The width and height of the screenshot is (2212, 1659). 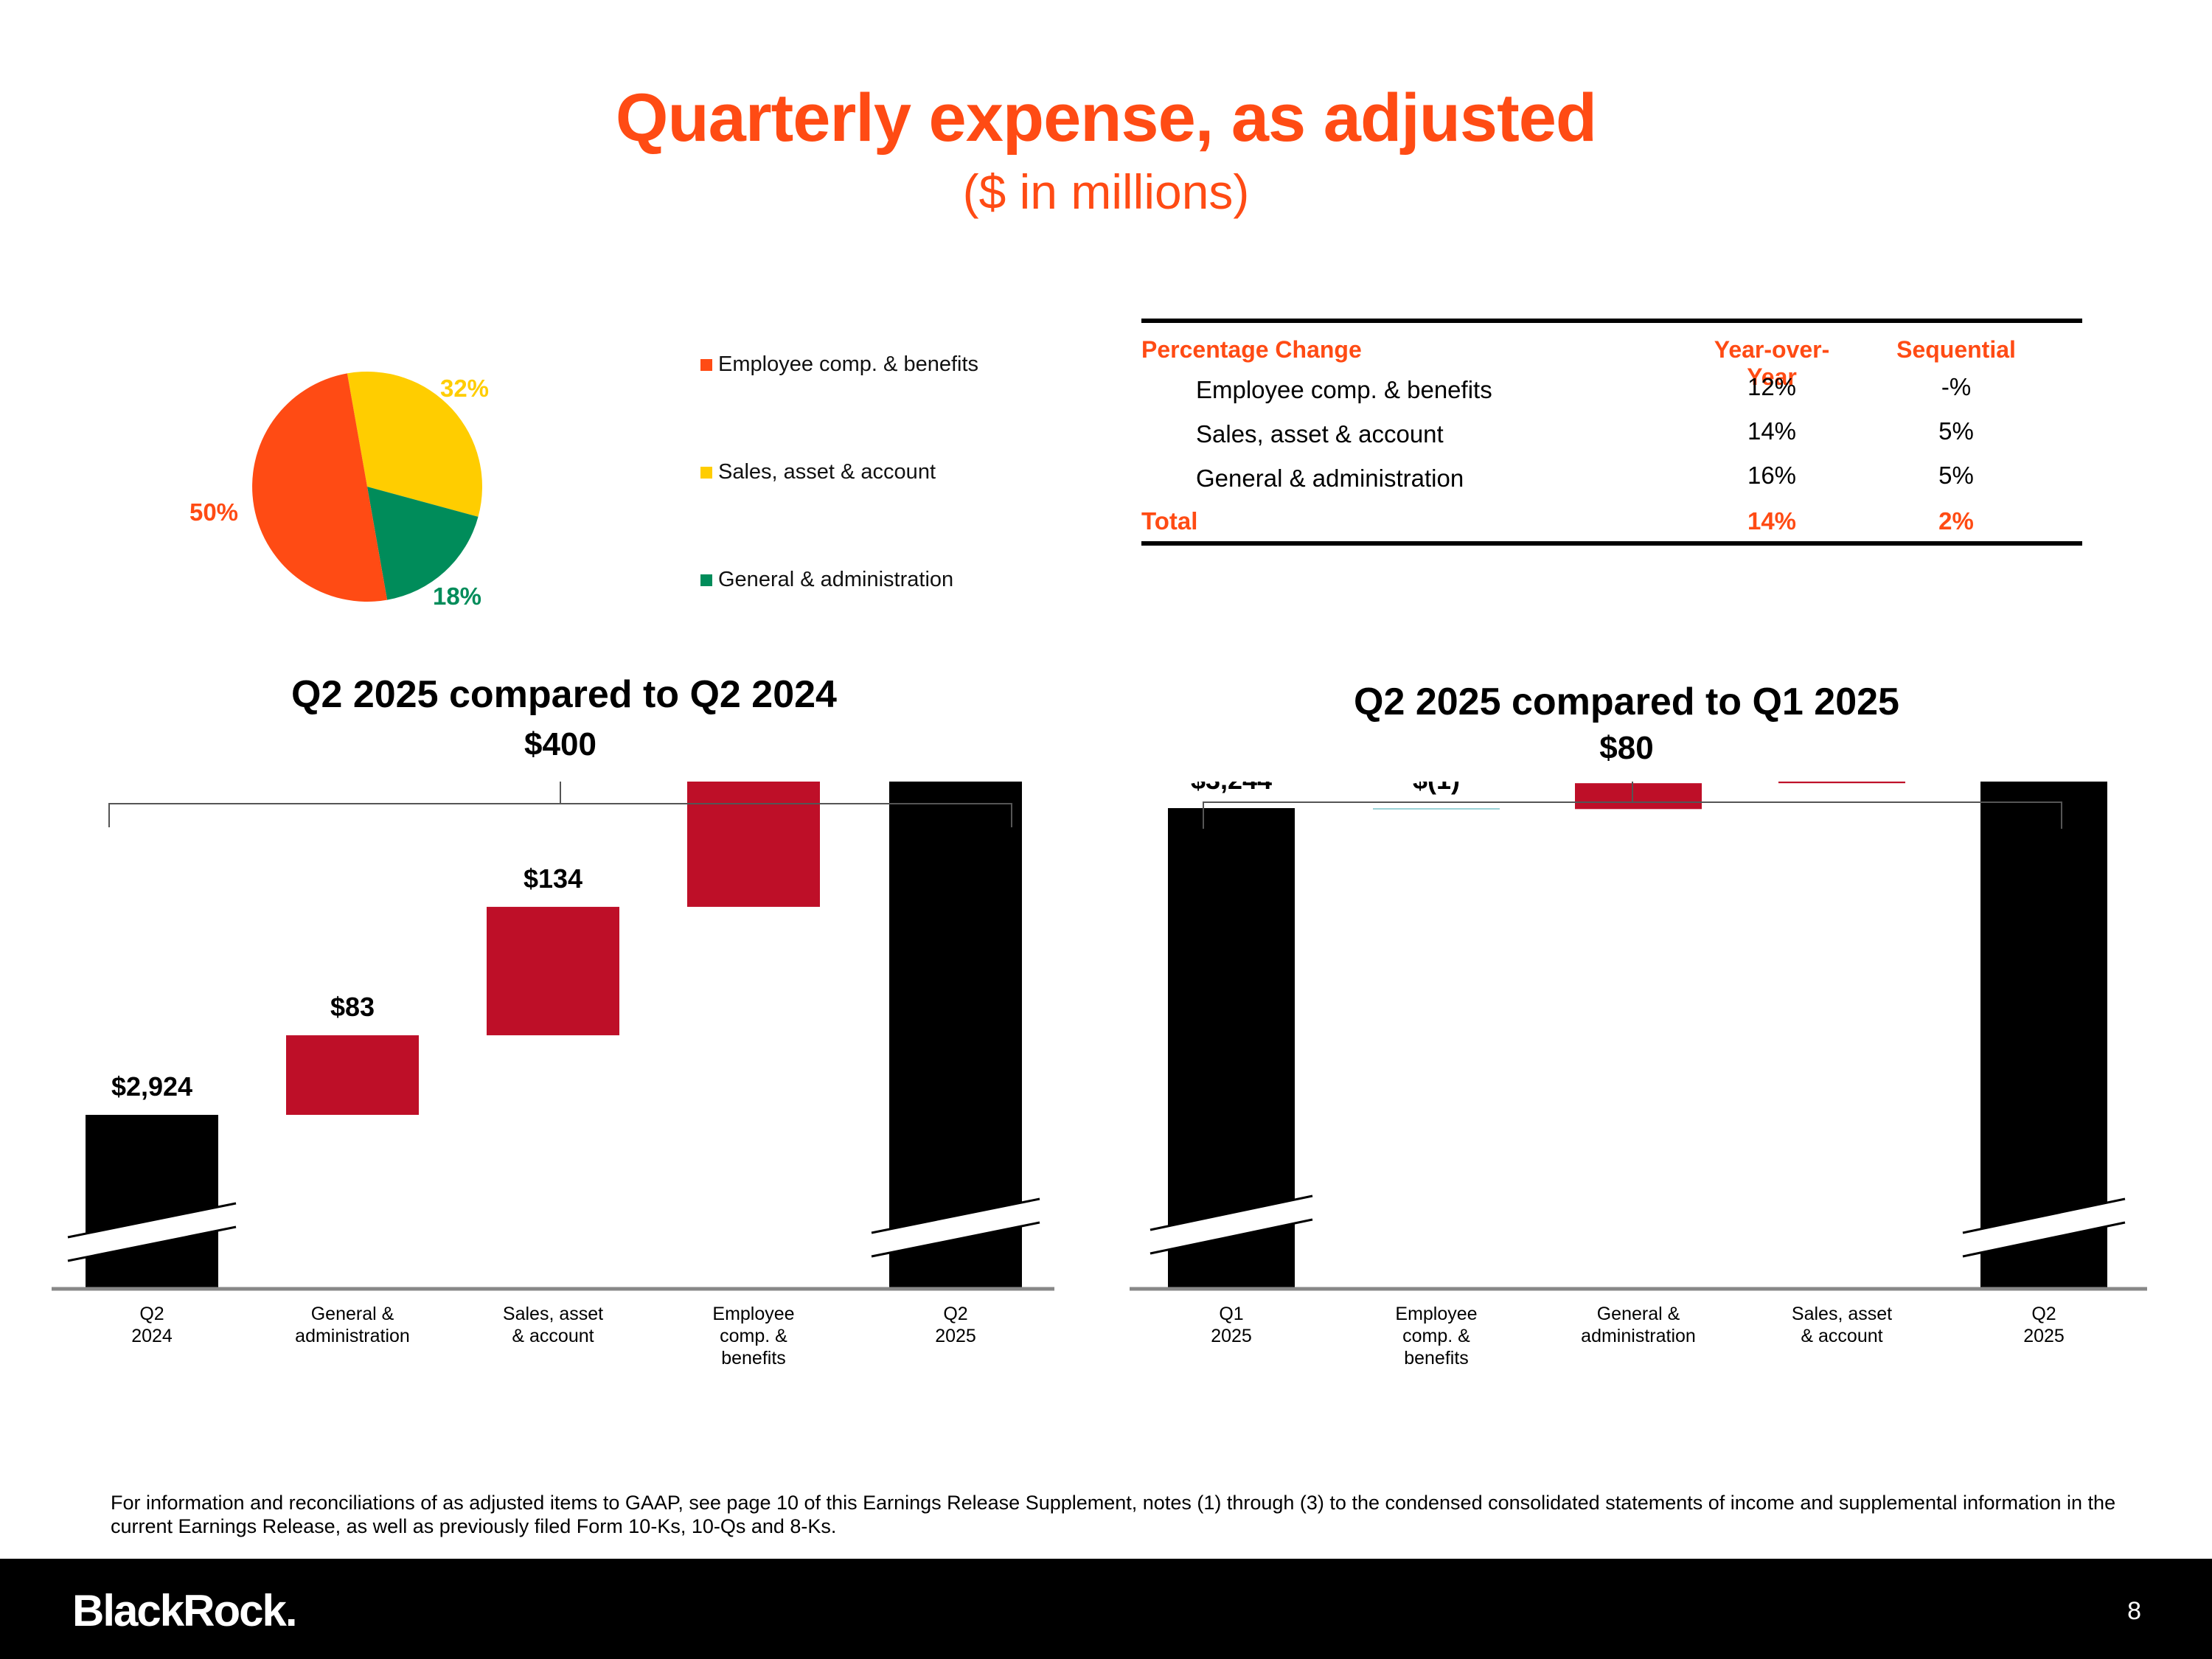 What do you see at coordinates (1231, 788) in the screenshot?
I see `bar-value-label: $3,244` at bounding box center [1231, 788].